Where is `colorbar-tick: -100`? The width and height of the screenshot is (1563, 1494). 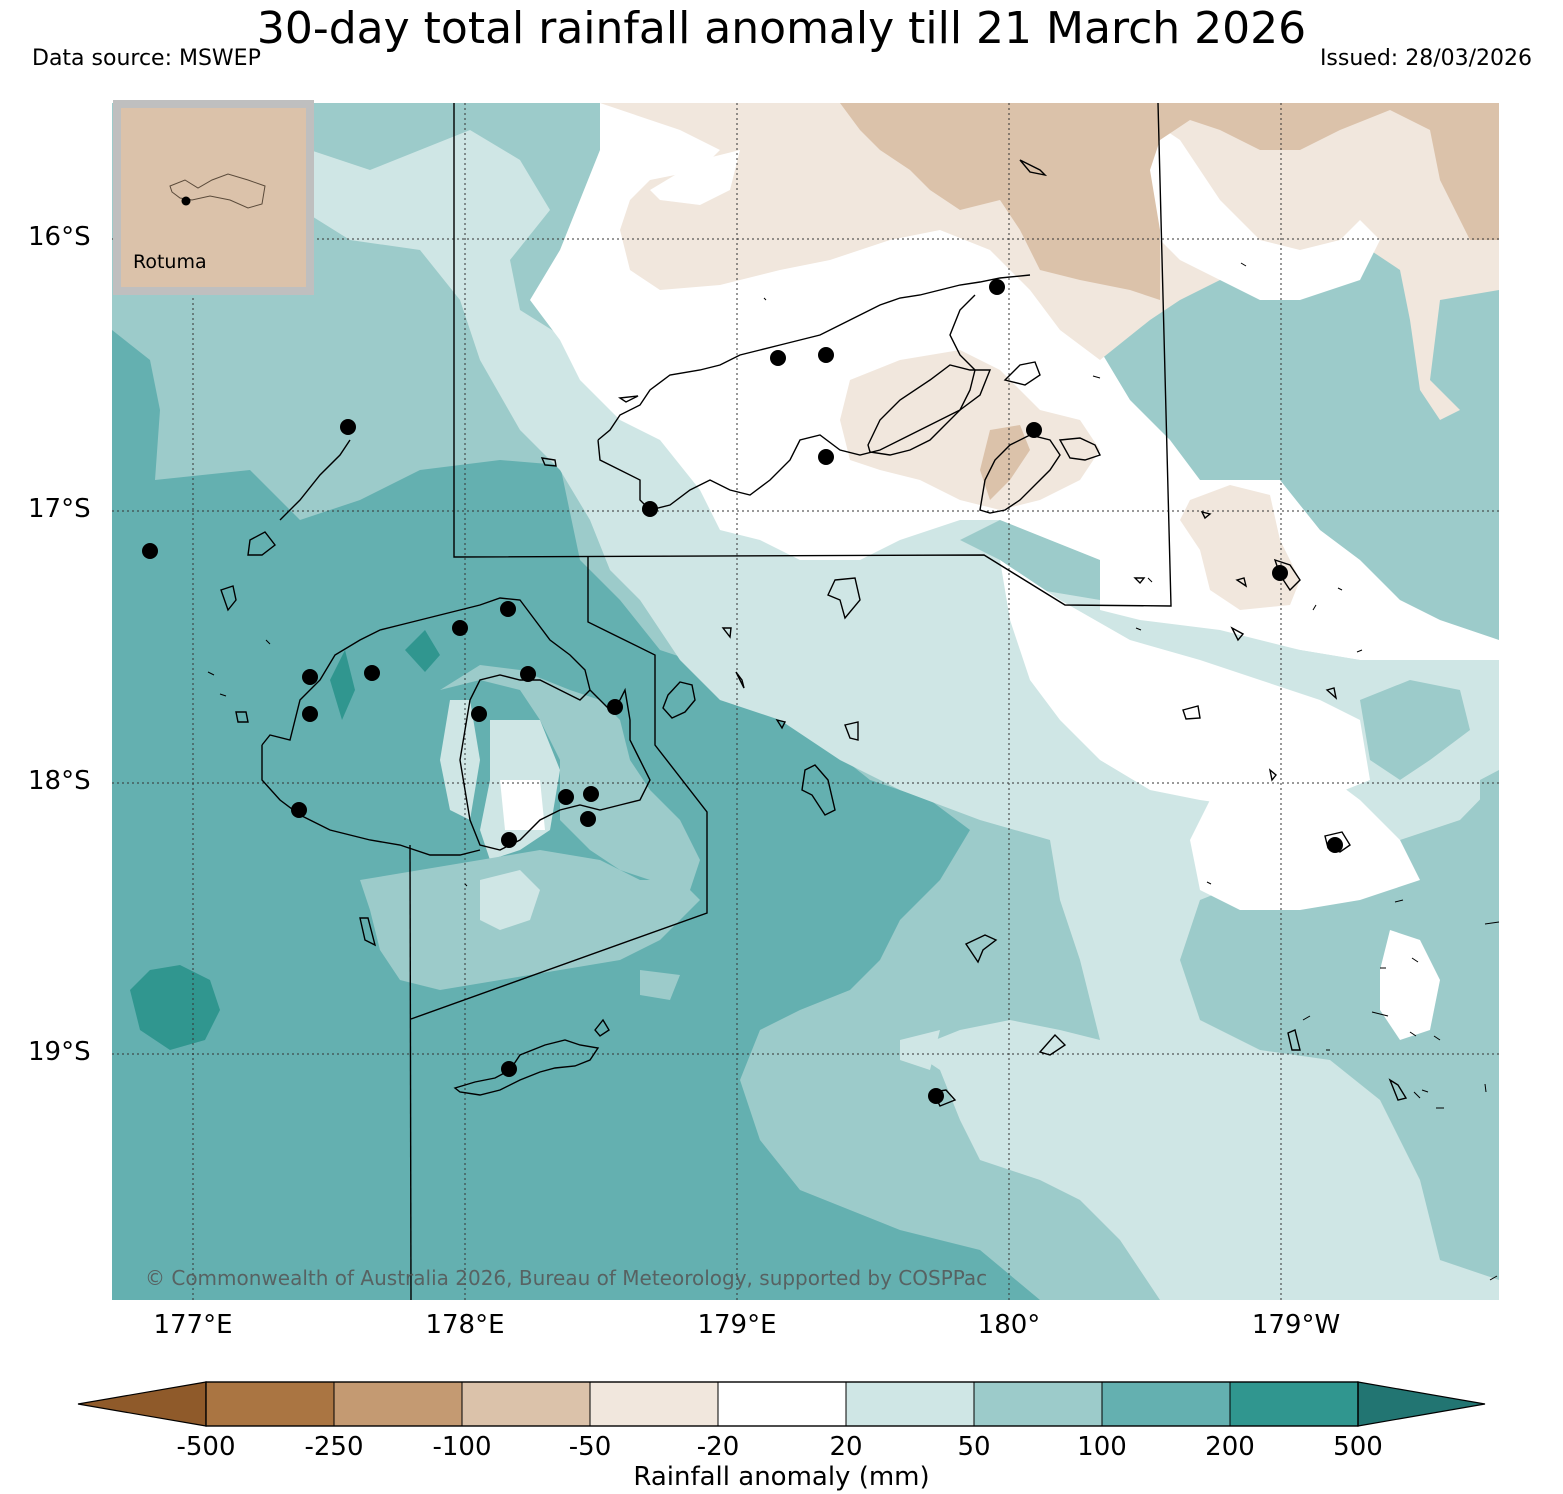 colorbar-tick: -100 is located at coordinates (462, 1447).